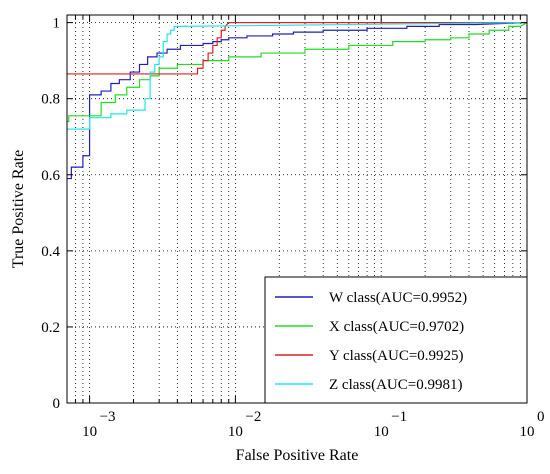 The width and height of the screenshot is (550, 474). What do you see at coordinates (50, 328) in the screenshot?
I see `y-tick-label: 0.2` at bounding box center [50, 328].